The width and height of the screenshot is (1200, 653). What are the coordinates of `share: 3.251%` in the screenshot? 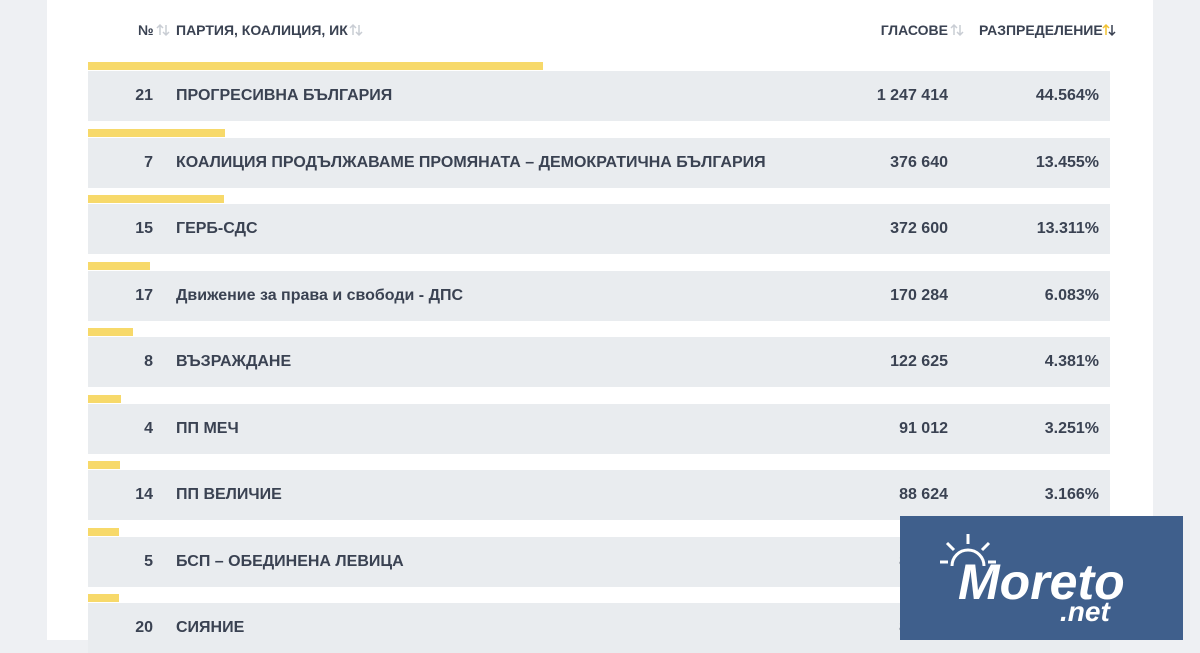 It's located at (1071, 428).